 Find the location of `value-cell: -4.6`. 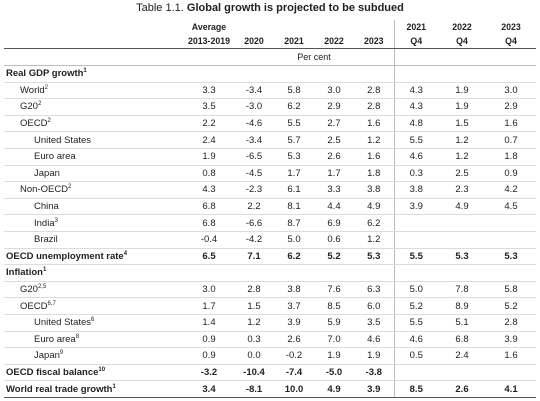

value-cell: -4.6 is located at coordinates (254, 124).